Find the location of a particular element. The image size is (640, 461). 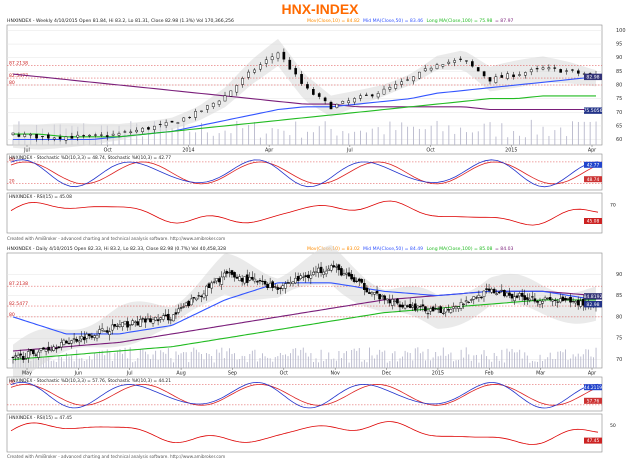

daily-stoch-stoch-d-line is located at coordinates (304, 394).